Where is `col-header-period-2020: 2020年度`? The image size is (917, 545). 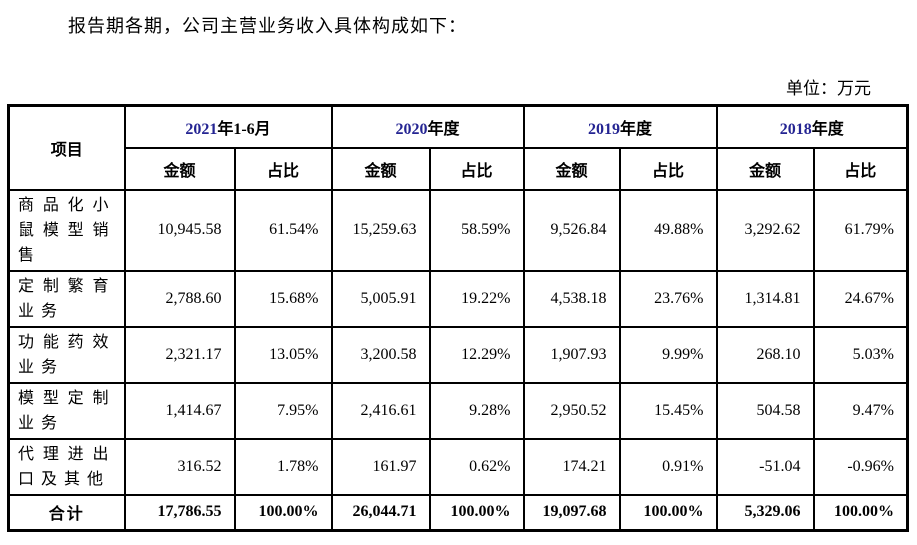
col-header-period-2020: 2020年度 is located at coordinates (427, 126).